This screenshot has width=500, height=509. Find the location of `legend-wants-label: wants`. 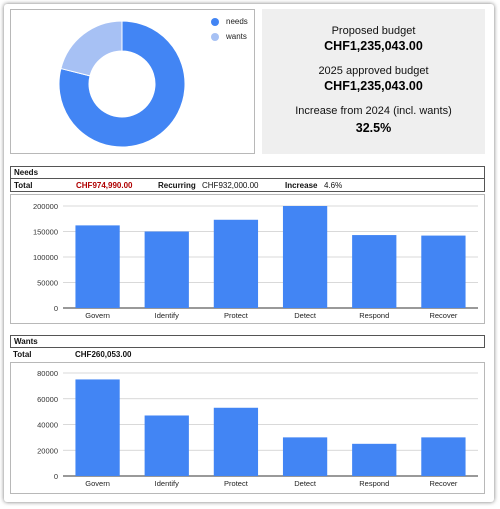

legend-wants-label: wants is located at coordinates (236, 36).